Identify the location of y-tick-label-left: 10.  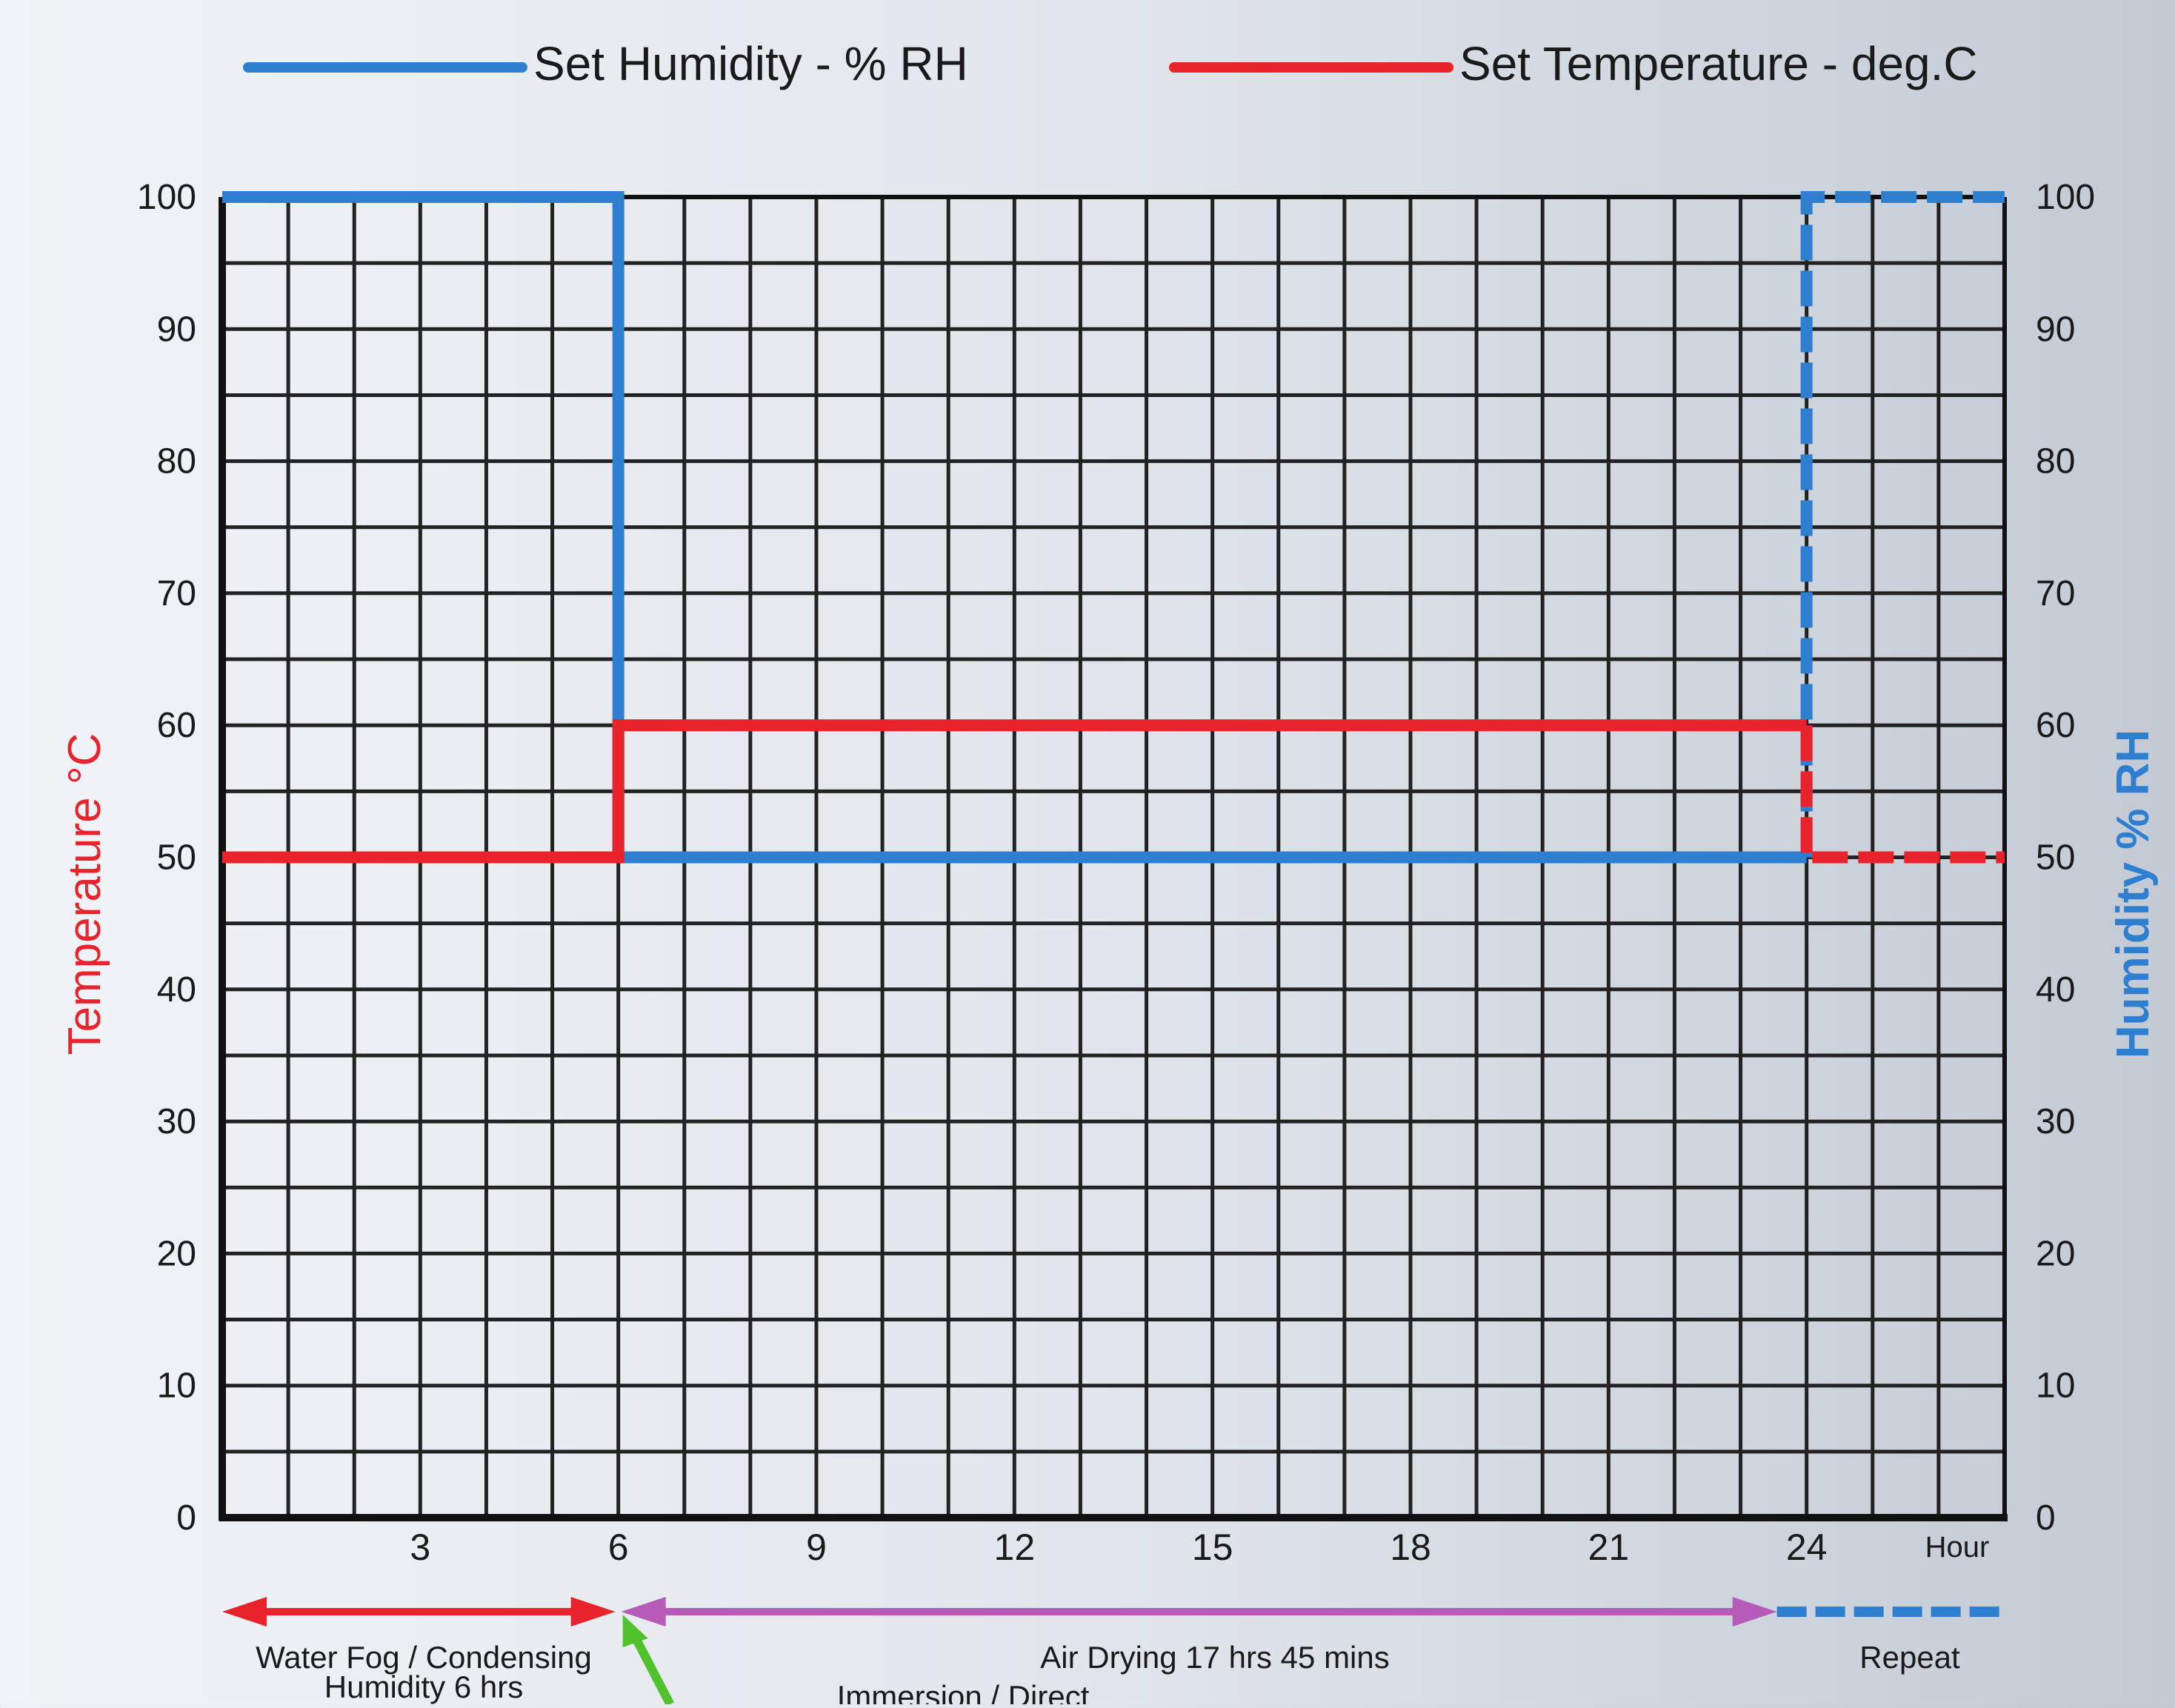
(176, 1387).